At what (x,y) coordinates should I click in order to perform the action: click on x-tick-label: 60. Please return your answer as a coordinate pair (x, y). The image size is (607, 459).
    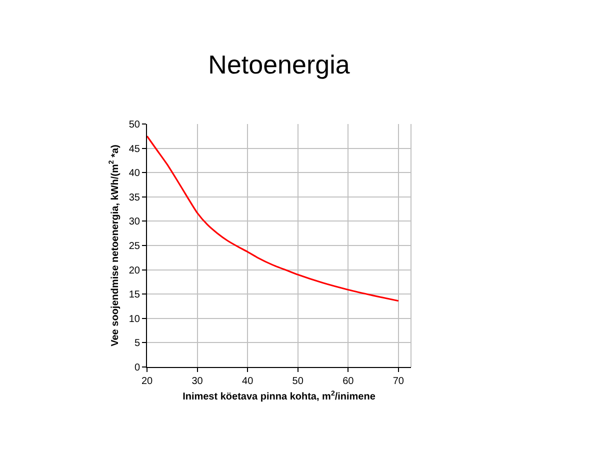
    Looking at the image, I should click on (348, 381).